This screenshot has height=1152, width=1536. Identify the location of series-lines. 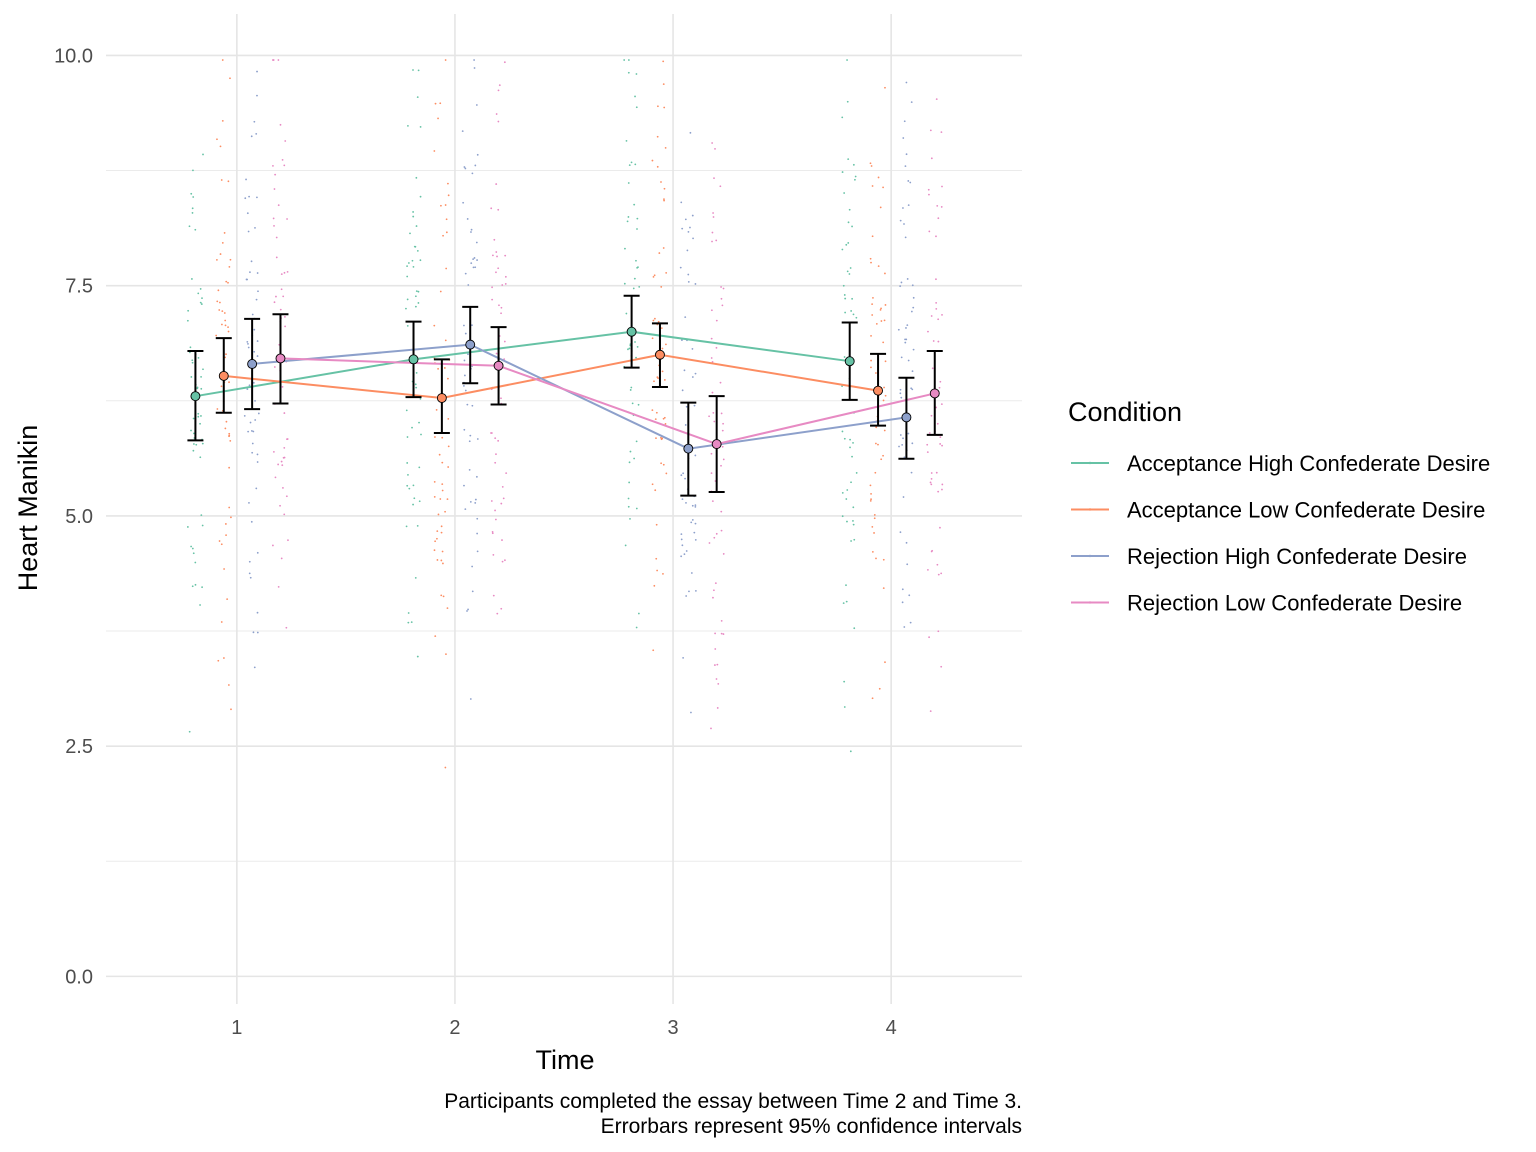
(565, 390).